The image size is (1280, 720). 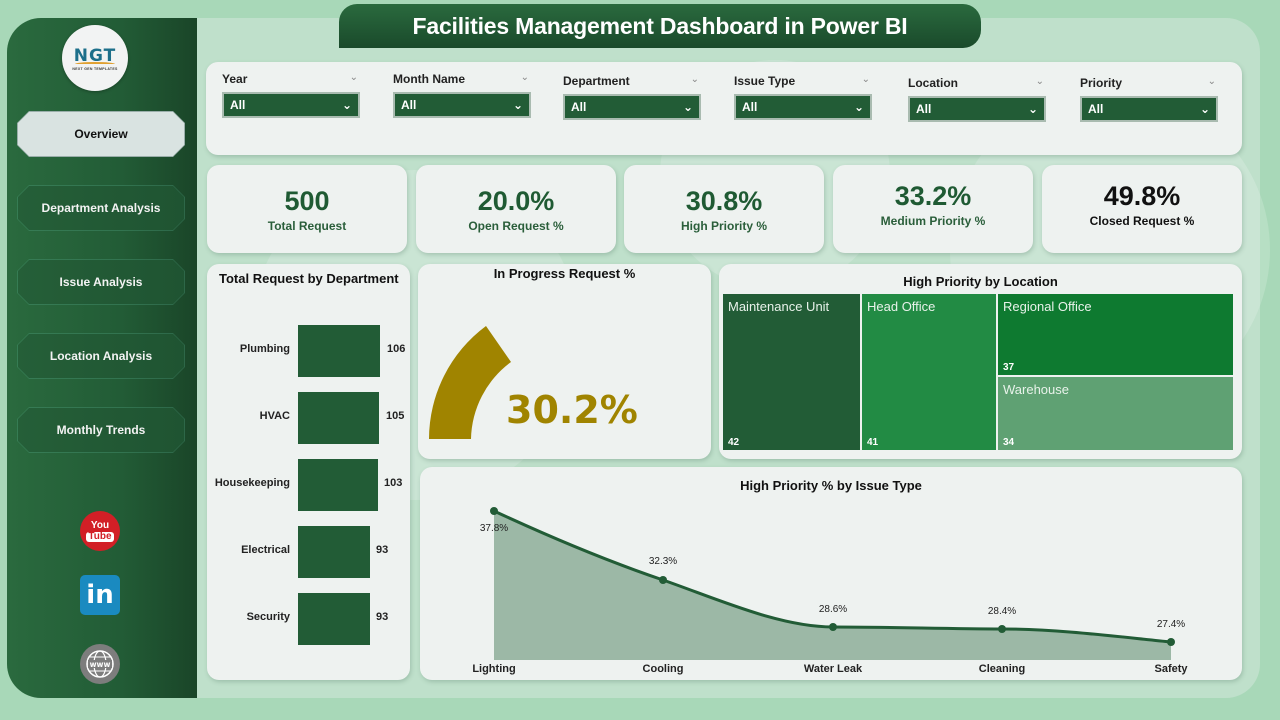 I want to click on linkedin-icon: in, so click(x=100, y=595).